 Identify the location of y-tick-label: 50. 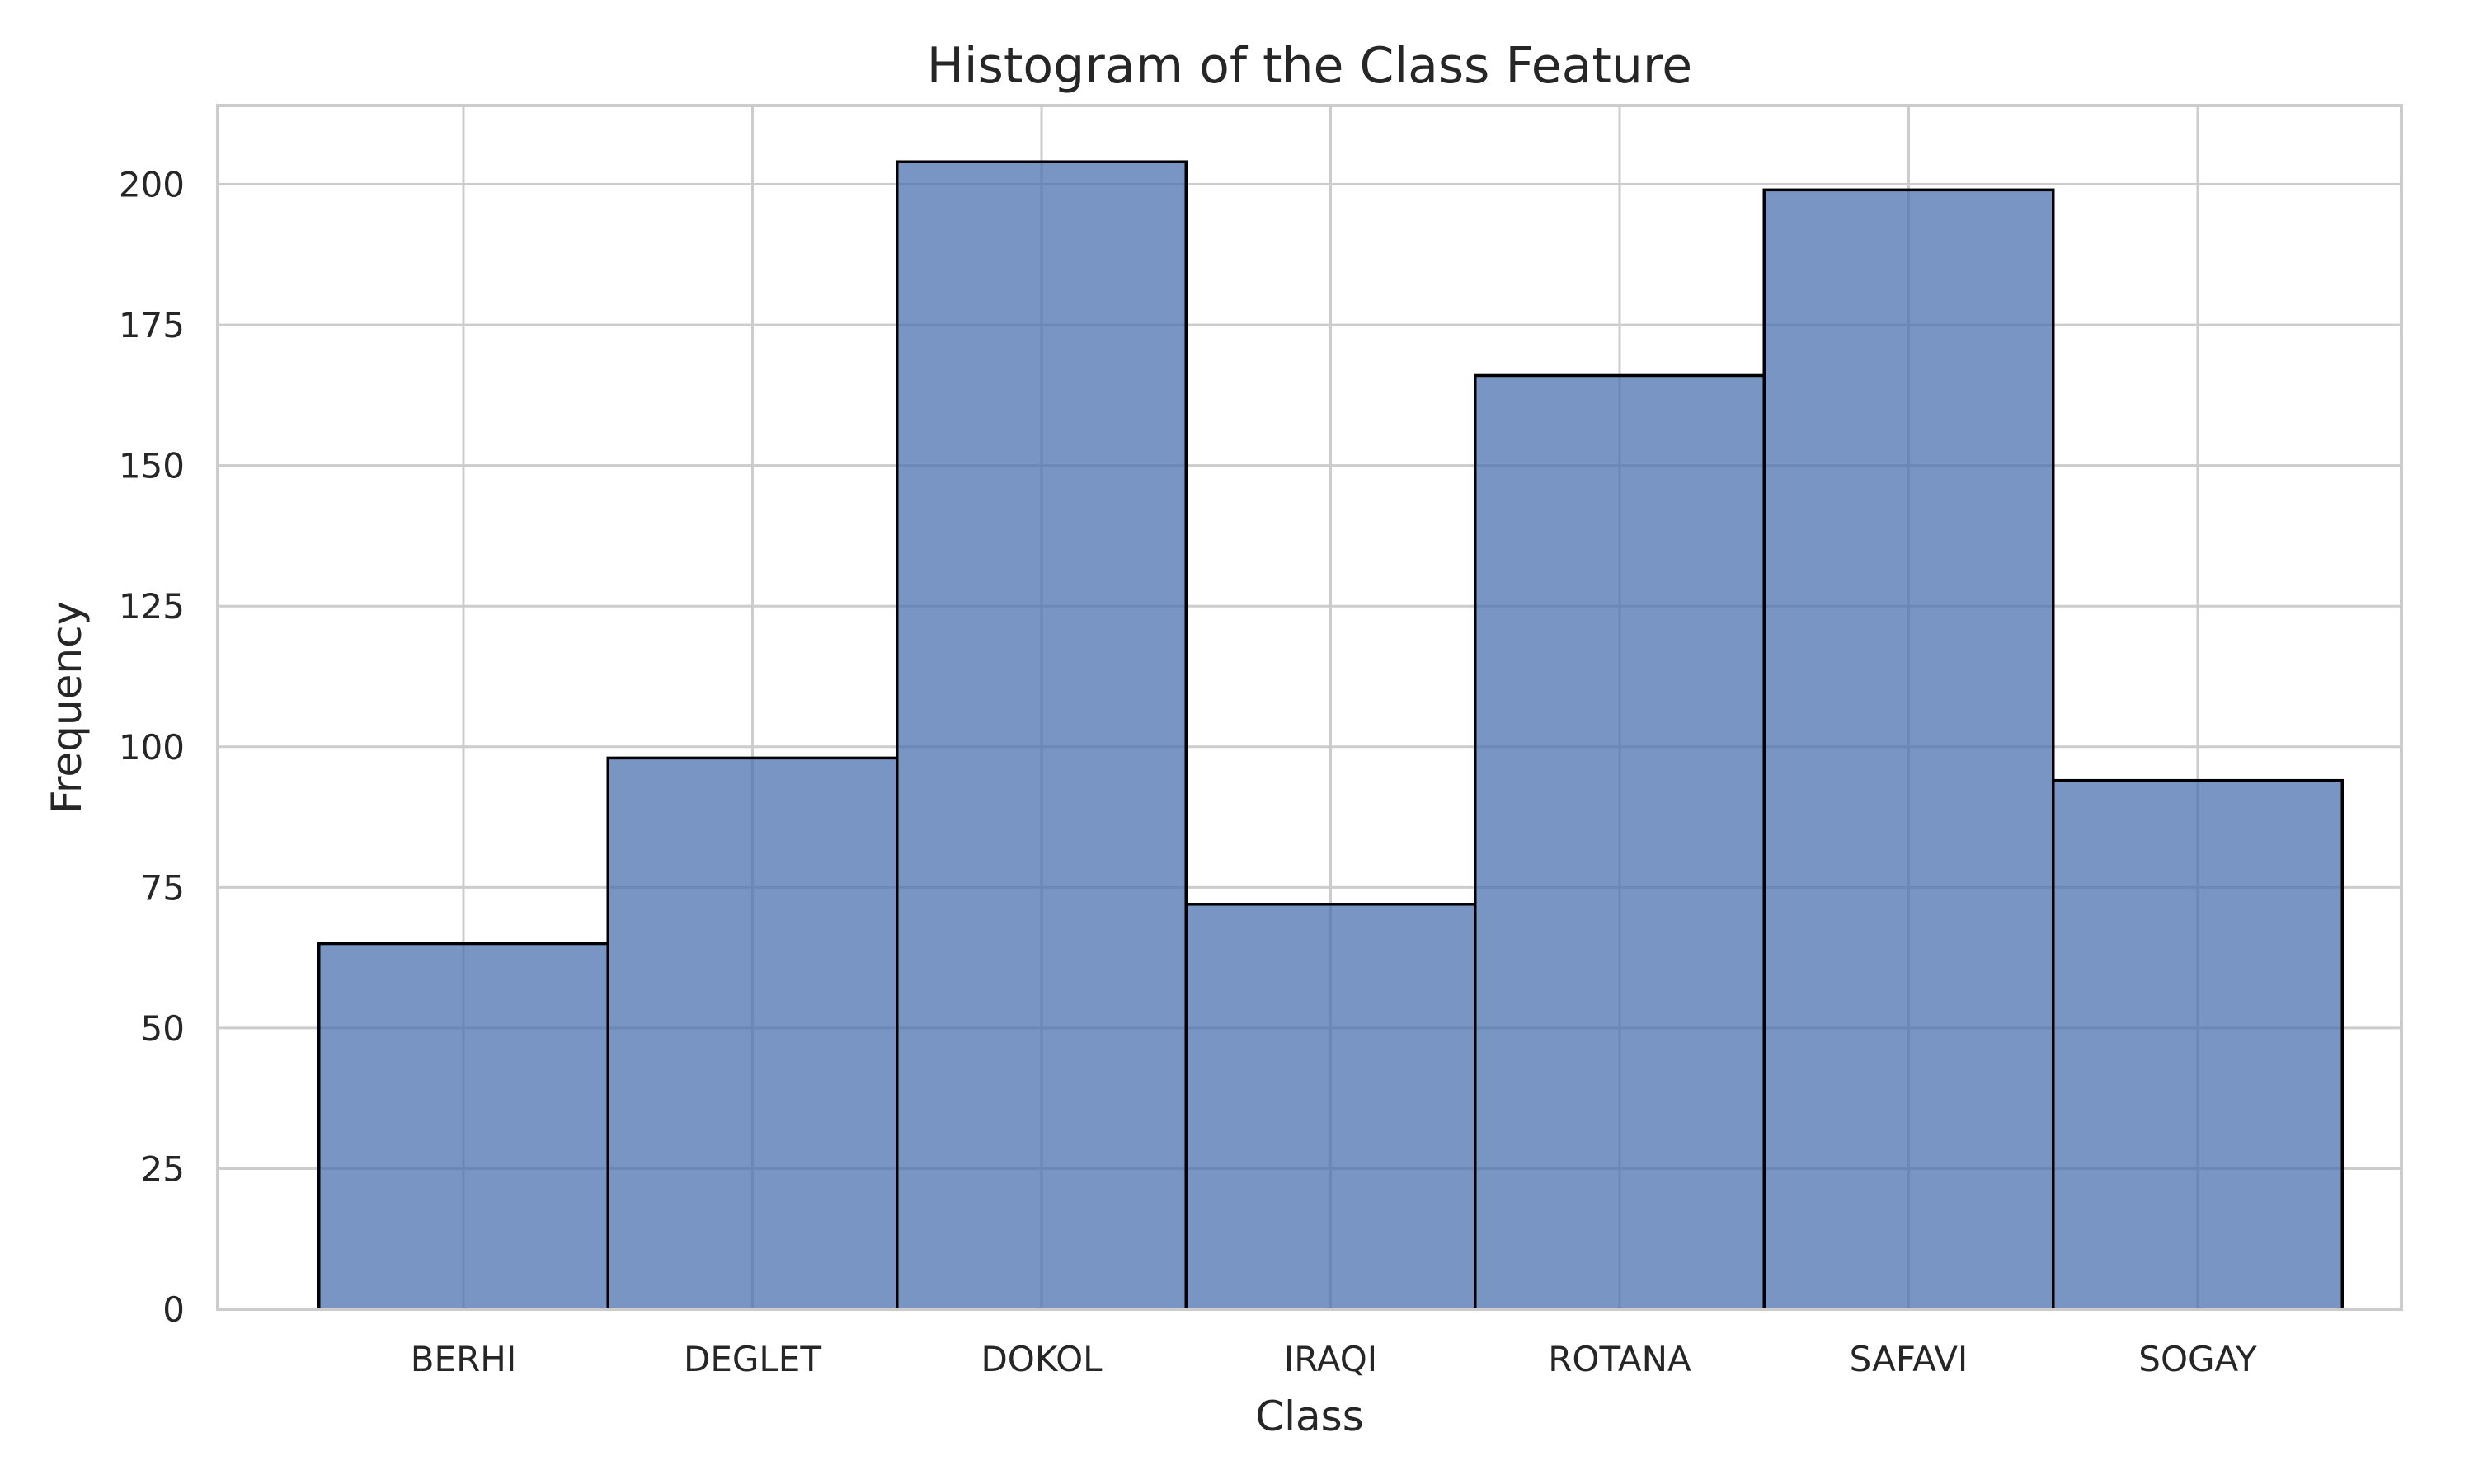
(163, 1028).